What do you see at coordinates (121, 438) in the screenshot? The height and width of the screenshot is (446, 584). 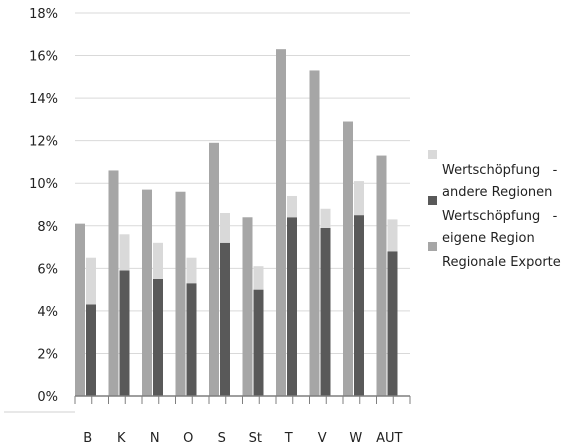 I see `x-category-label: K` at bounding box center [121, 438].